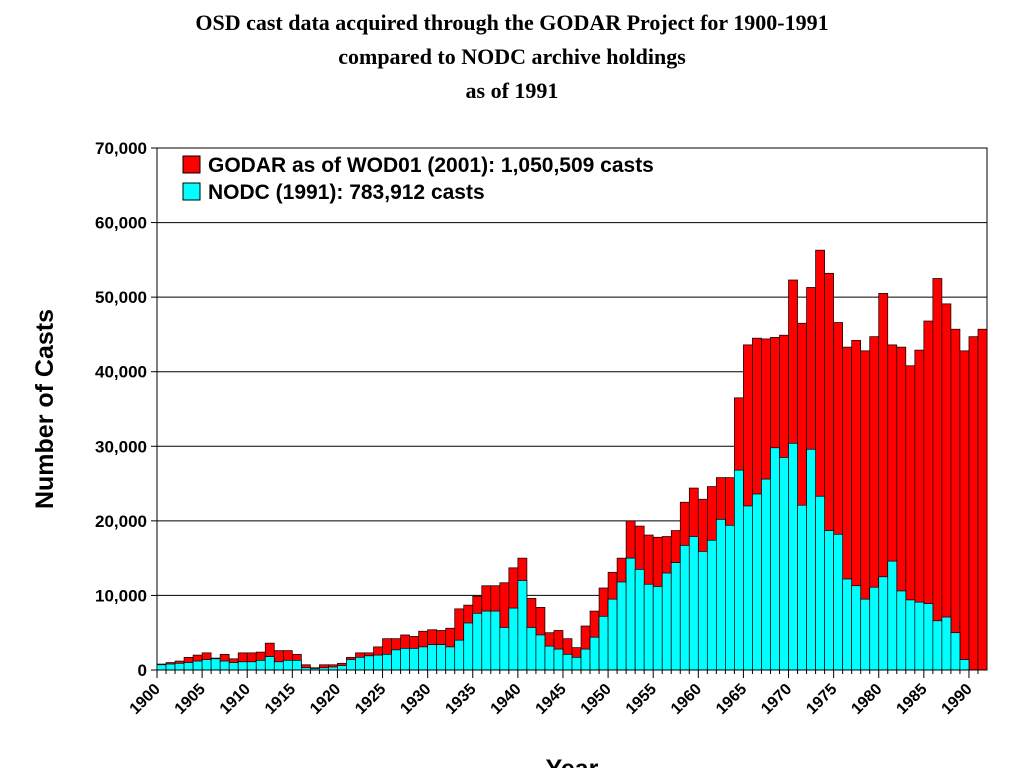 This screenshot has width=1024, height=768. What do you see at coordinates (190, 699) in the screenshot?
I see `x-tick-label: 1905` at bounding box center [190, 699].